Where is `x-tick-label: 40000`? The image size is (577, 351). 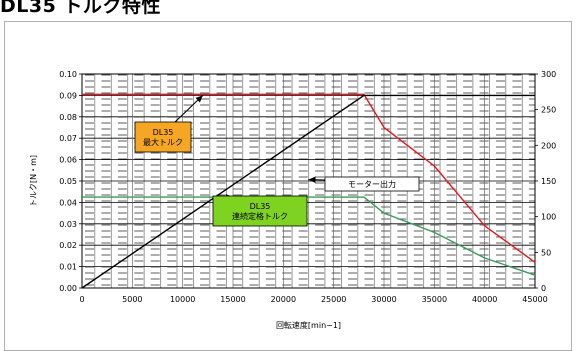
x-tick-label: 40000 is located at coordinates (484, 299).